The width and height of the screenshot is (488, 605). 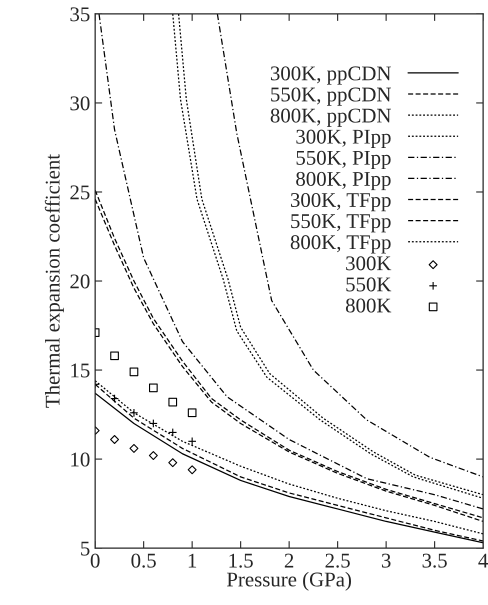 What do you see at coordinates (369, 305) in the screenshot?
I see `legend-label: 800K` at bounding box center [369, 305].